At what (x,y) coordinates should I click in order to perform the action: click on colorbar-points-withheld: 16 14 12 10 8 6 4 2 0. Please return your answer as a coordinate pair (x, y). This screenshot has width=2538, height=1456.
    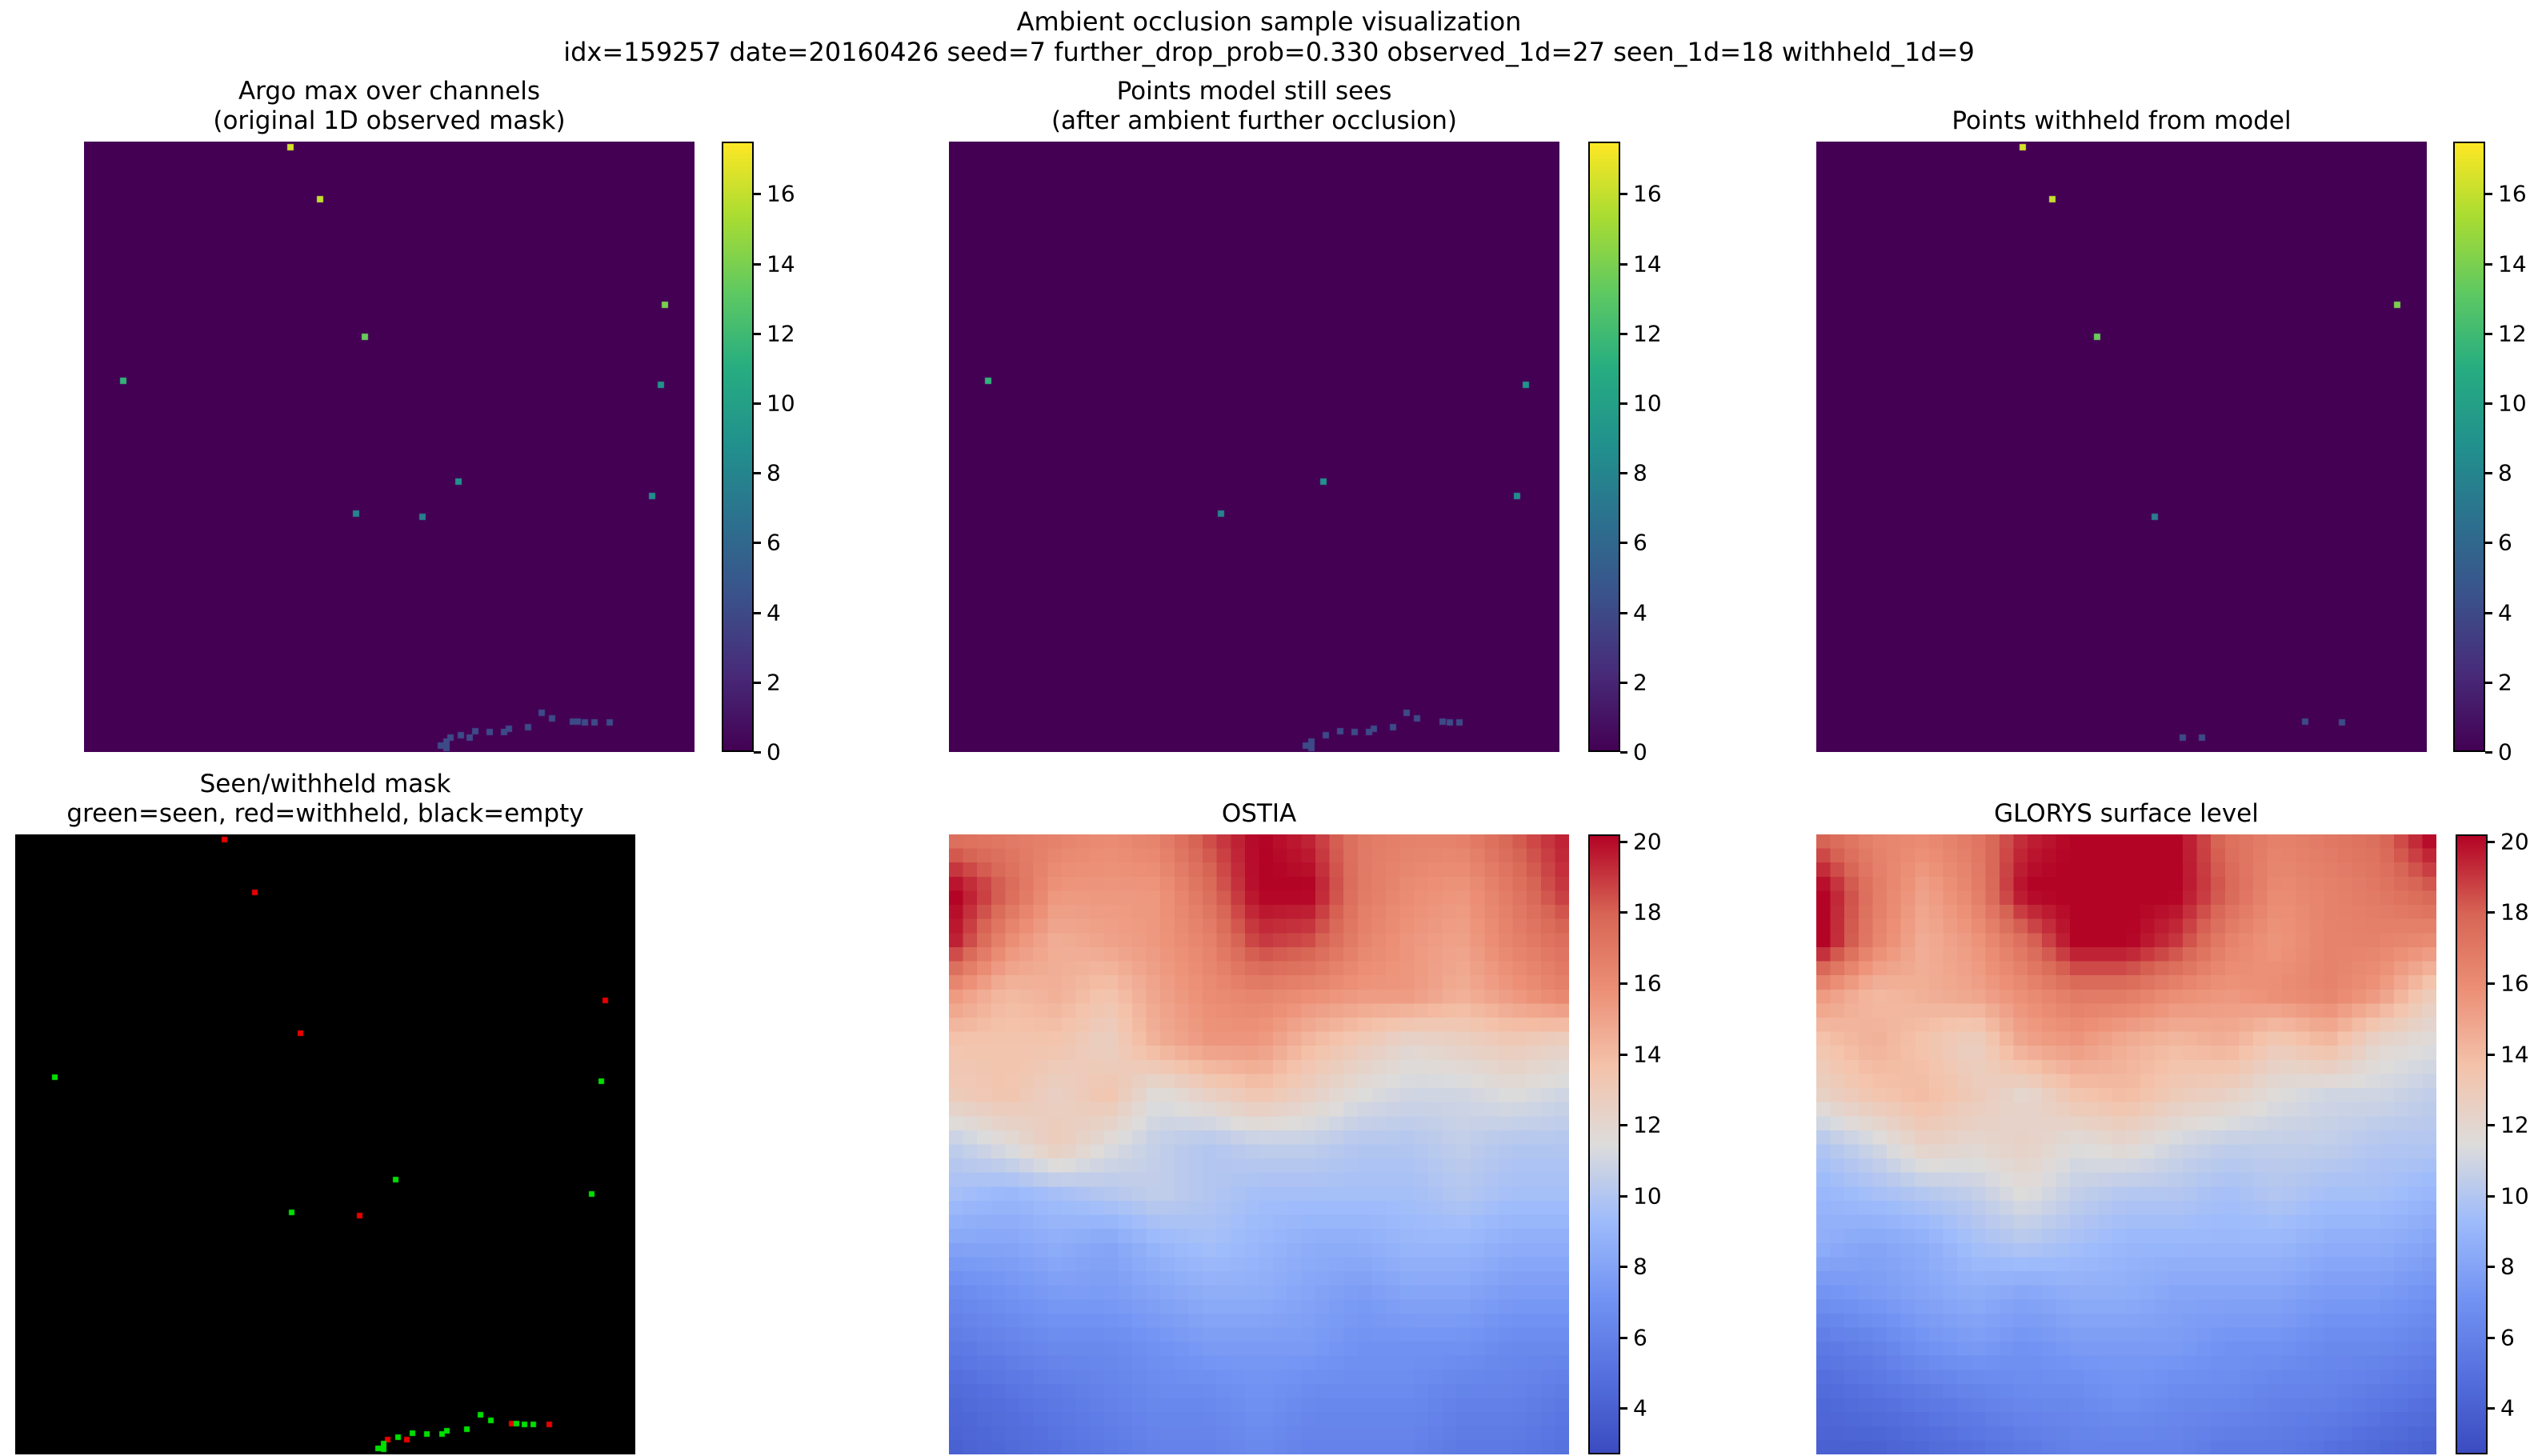
    Looking at the image, I should click on (2490, 454).